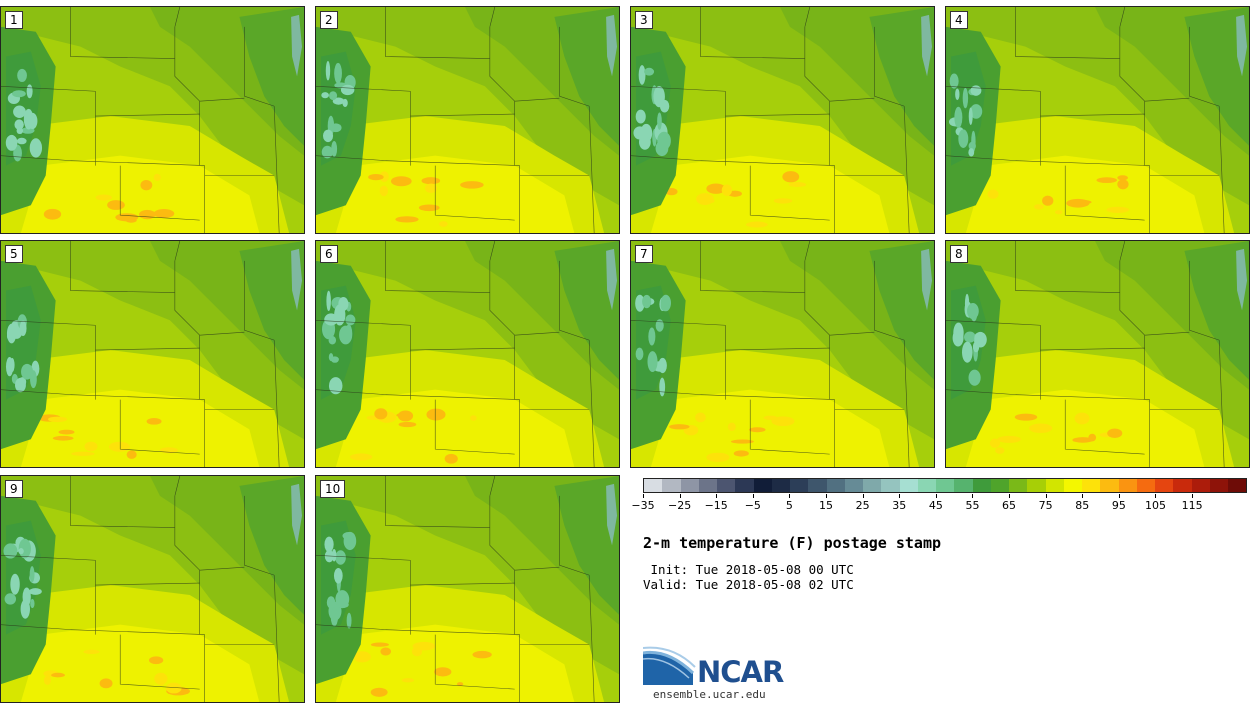 Image resolution: width=1260 pixels, height=703 pixels. Describe the element at coordinates (1192, 505) in the screenshot. I see `colorbar-tick-label: 115` at that location.